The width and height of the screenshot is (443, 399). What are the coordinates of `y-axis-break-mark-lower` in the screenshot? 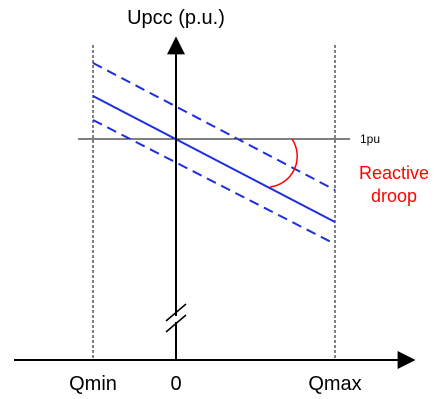 It's located at (176, 323).